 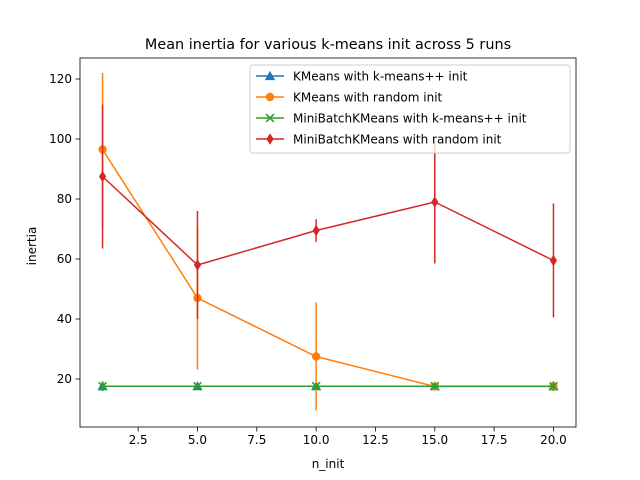 What do you see at coordinates (64, 229) in the screenshot?
I see `y-axis: 20 40 60 80 100 120` at bounding box center [64, 229].